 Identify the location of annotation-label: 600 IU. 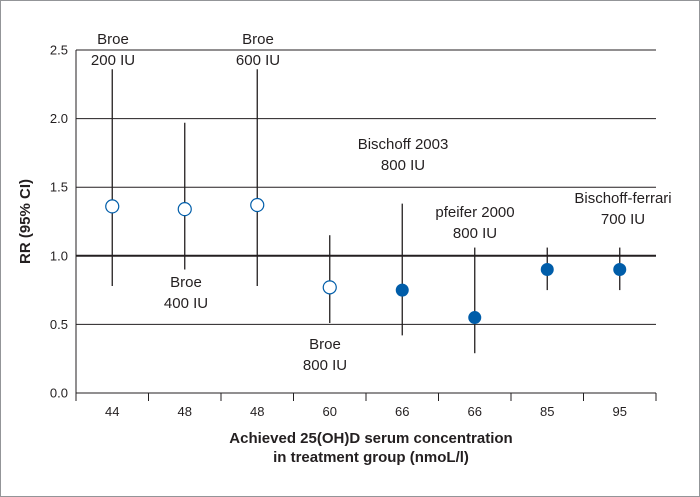
(258, 60).